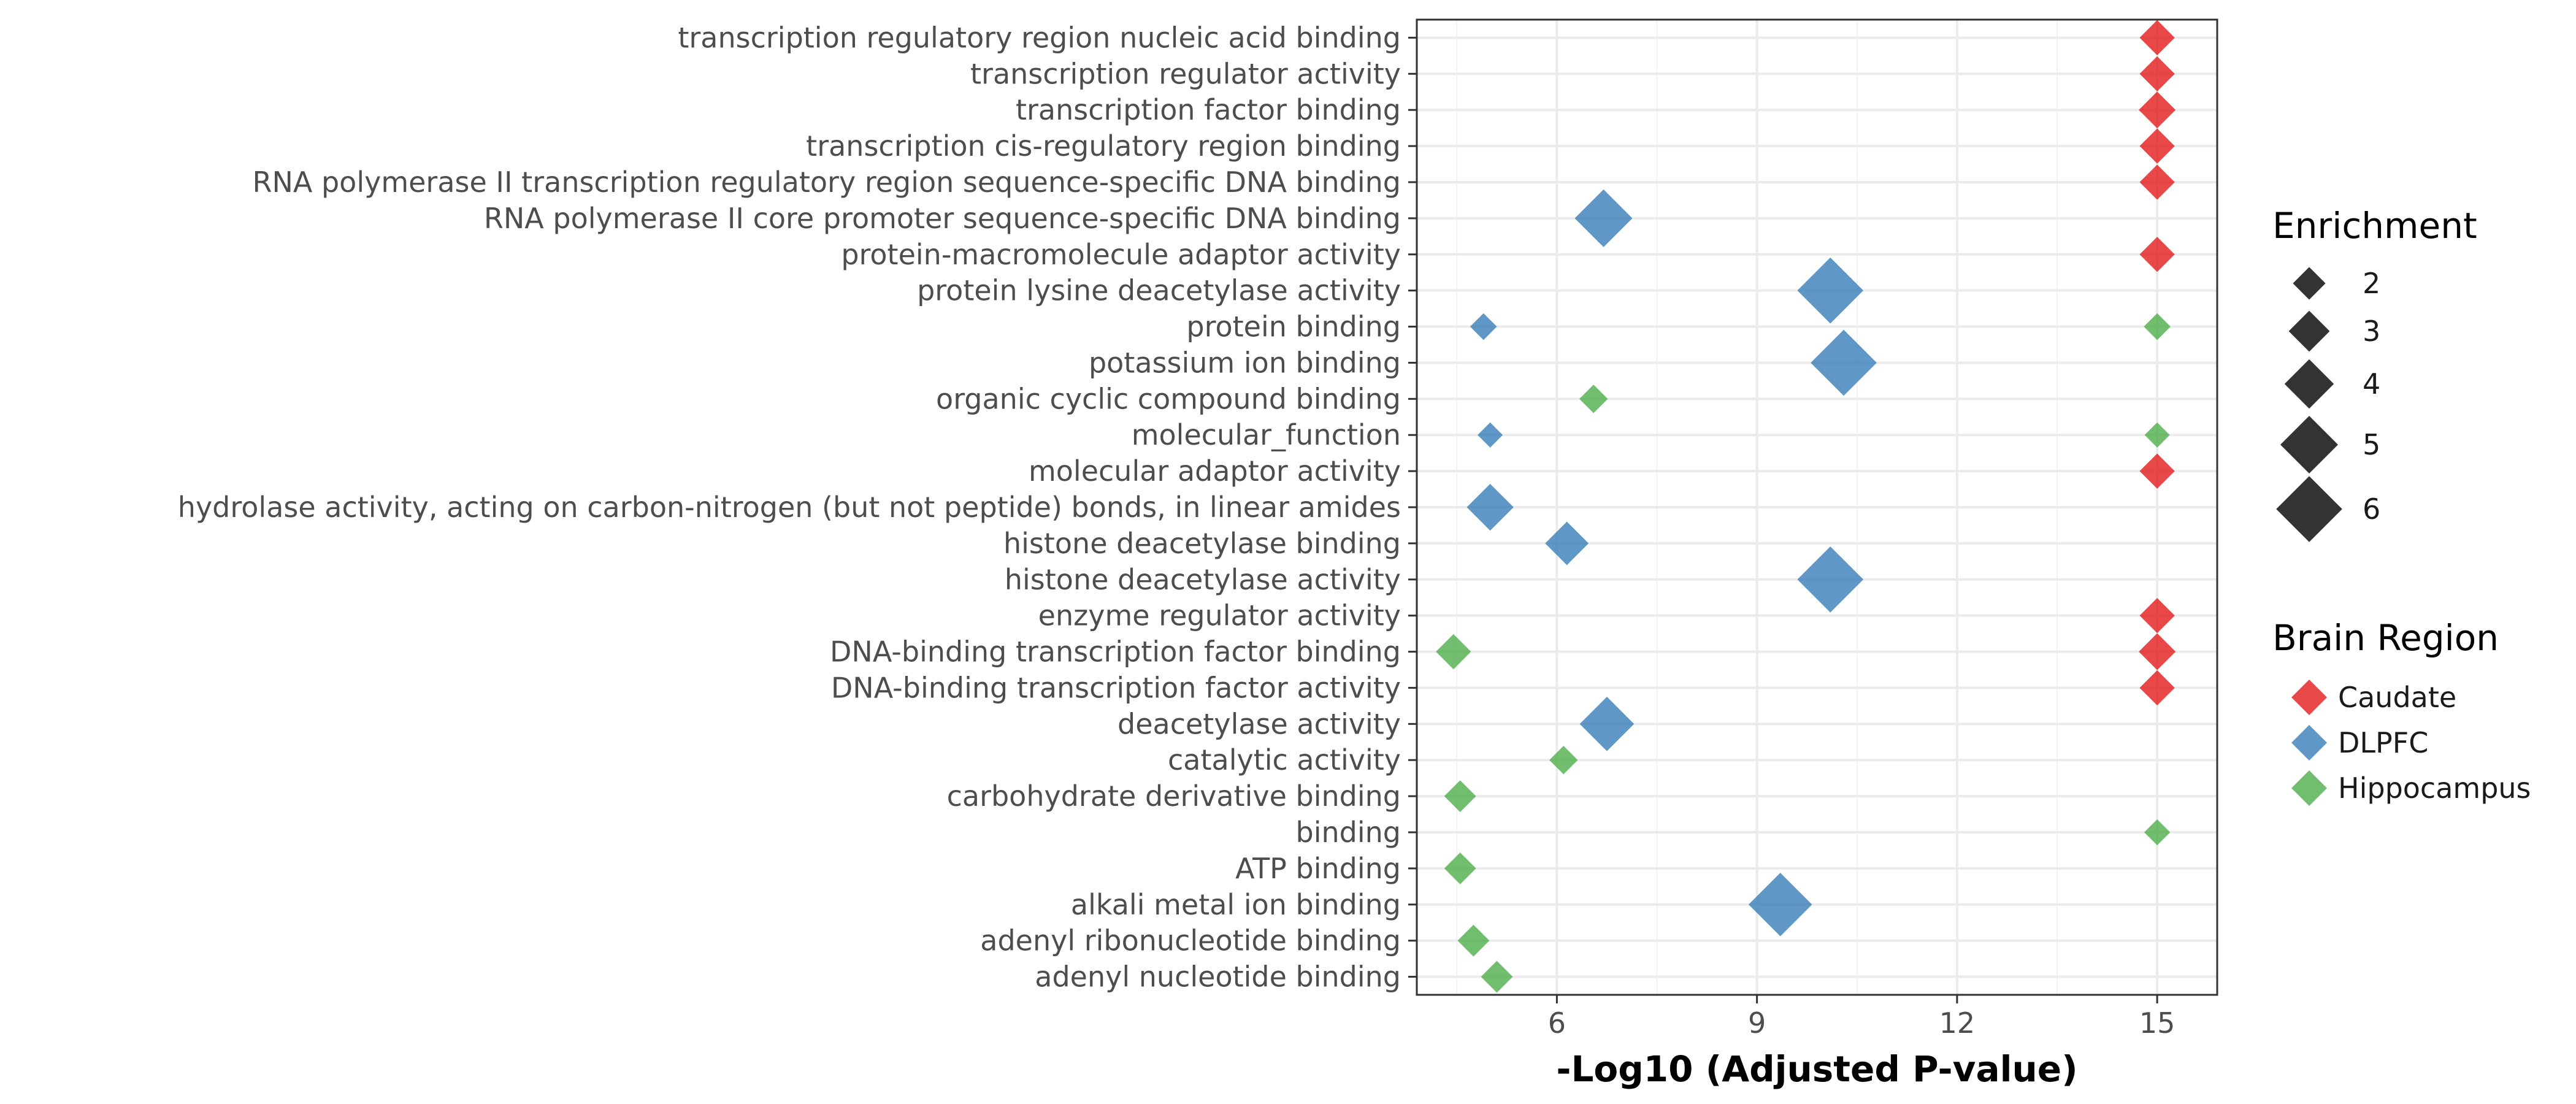 This screenshot has width=2576, height=1104. I want to click on brain-region-legend: Brain Region Caudate DLPFC Hippocampus, so click(2401, 711).